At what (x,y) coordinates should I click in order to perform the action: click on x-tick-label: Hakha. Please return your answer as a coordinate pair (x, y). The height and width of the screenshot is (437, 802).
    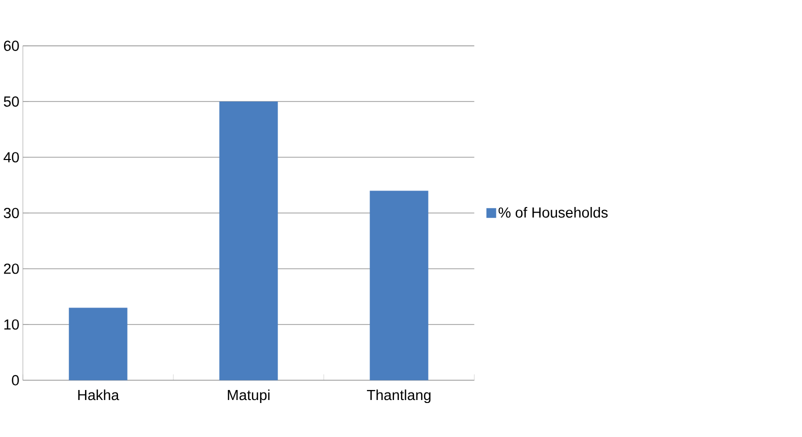
    Looking at the image, I should click on (99, 395).